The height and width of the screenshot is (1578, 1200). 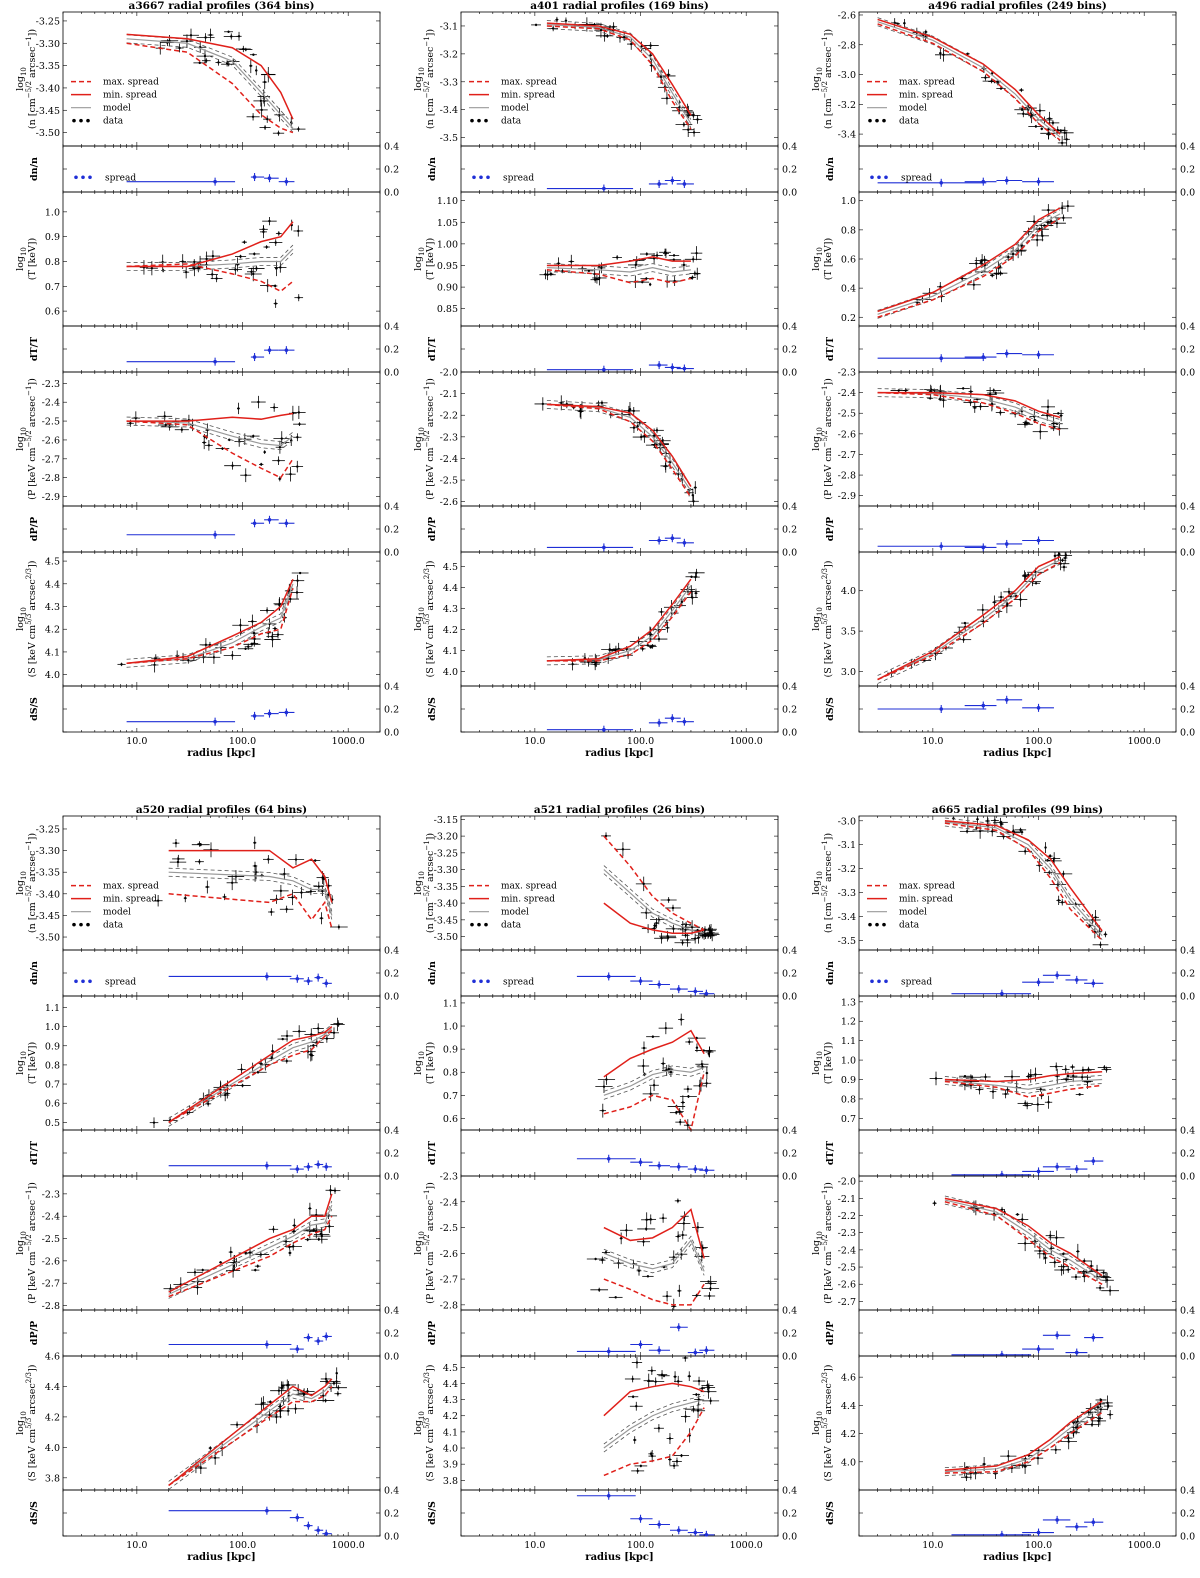 What do you see at coordinates (447, 309) in the screenshot?
I see `y-tick-label: 0.85` at bounding box center [447, 309].